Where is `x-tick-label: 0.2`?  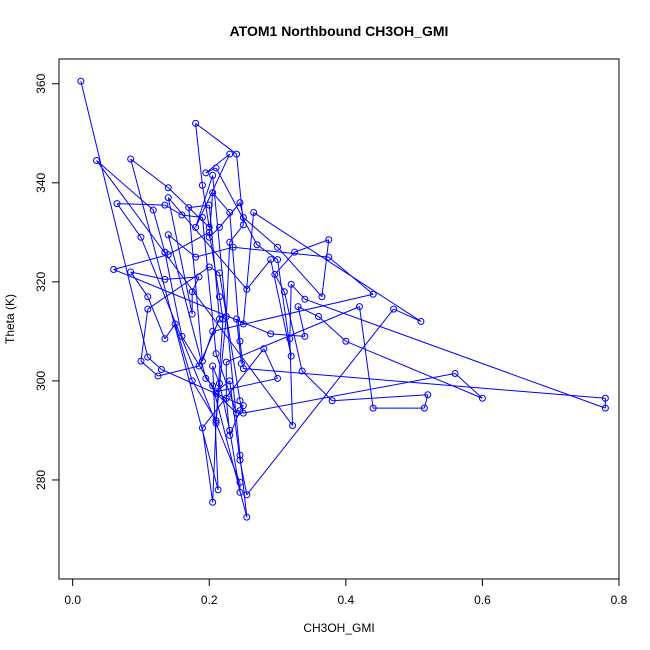
x-tick-label: 0.2 is located at coordinates (209, 600).